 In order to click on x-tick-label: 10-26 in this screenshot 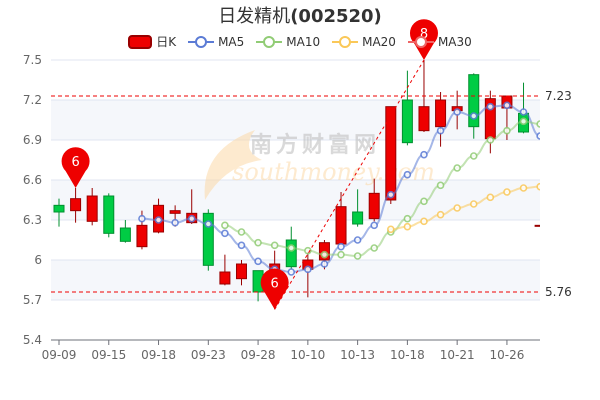, I will do `click(506, 355)`.